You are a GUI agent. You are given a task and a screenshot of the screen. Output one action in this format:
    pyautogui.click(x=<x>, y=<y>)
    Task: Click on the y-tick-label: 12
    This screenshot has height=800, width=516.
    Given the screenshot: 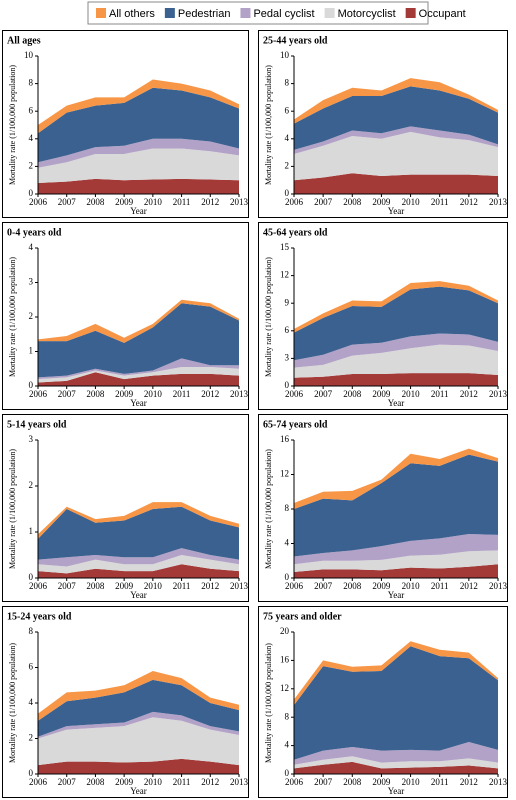 What is the action you would take?
    pyautogui.click(x=284, y=474)
    